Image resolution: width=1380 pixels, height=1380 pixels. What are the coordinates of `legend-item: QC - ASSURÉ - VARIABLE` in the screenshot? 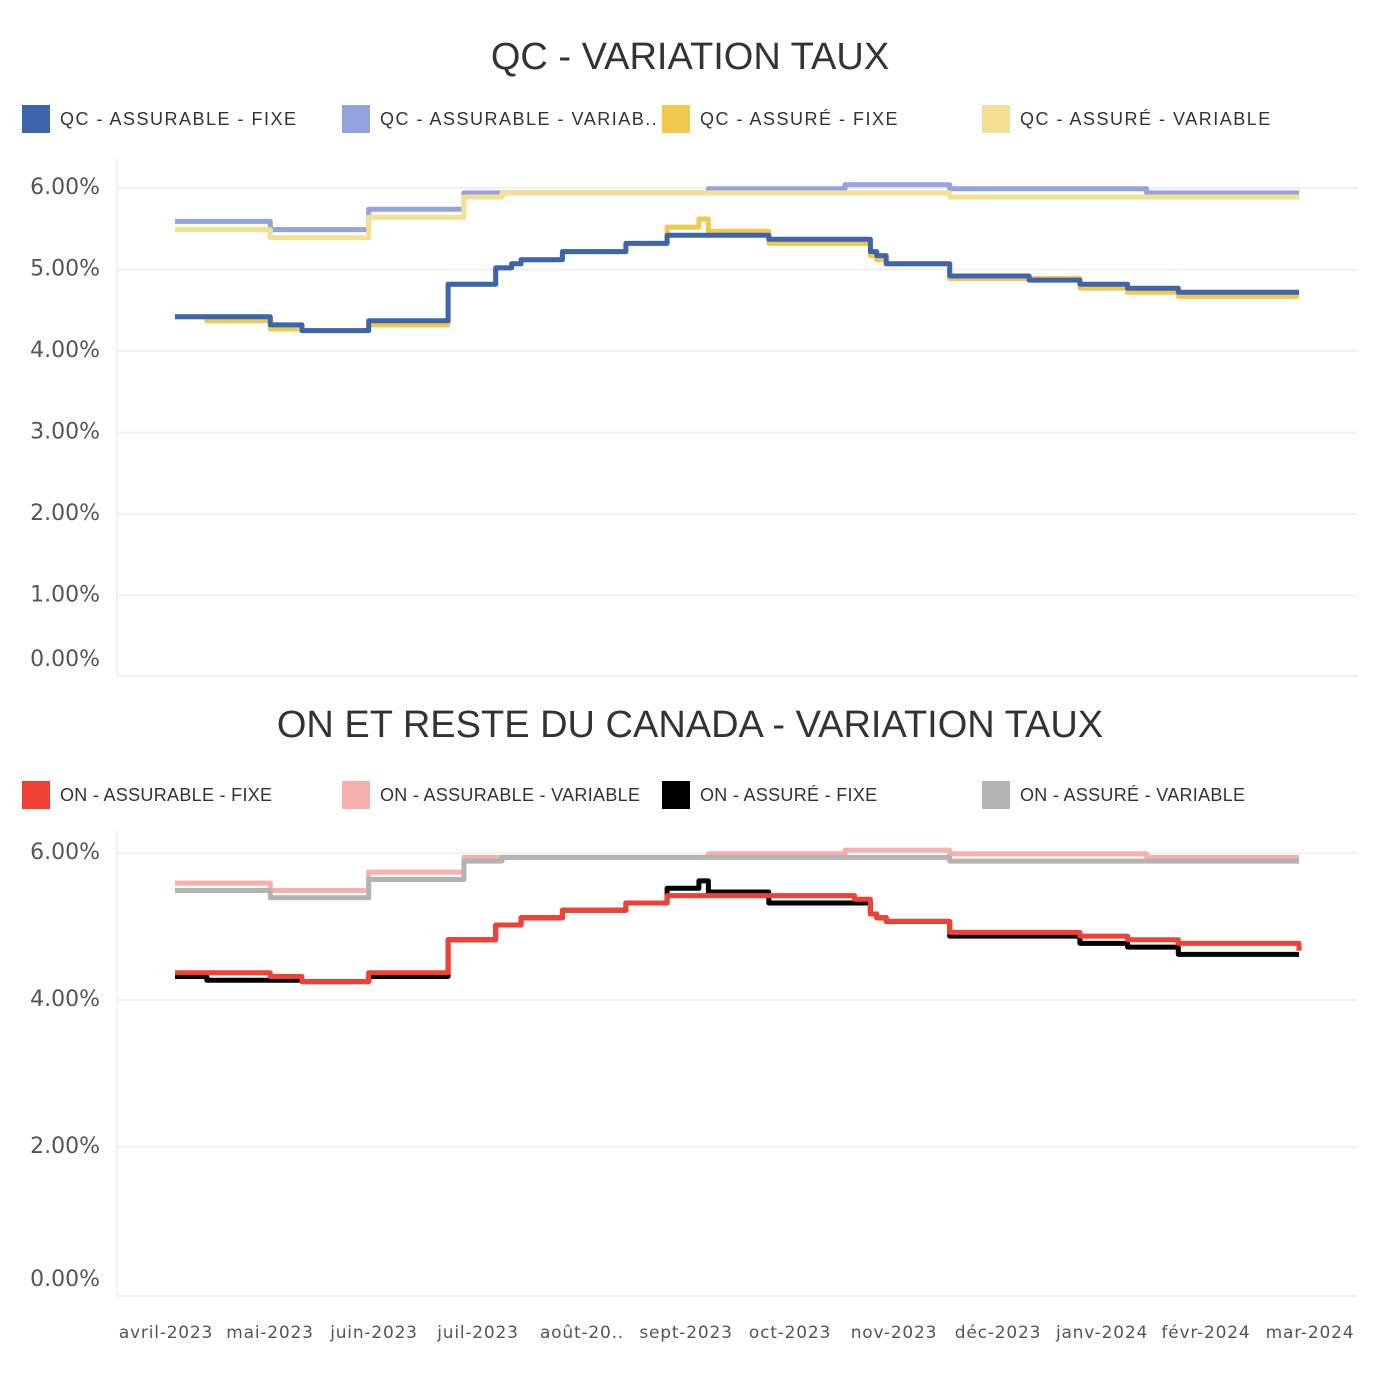 It's located at (1127, 119).